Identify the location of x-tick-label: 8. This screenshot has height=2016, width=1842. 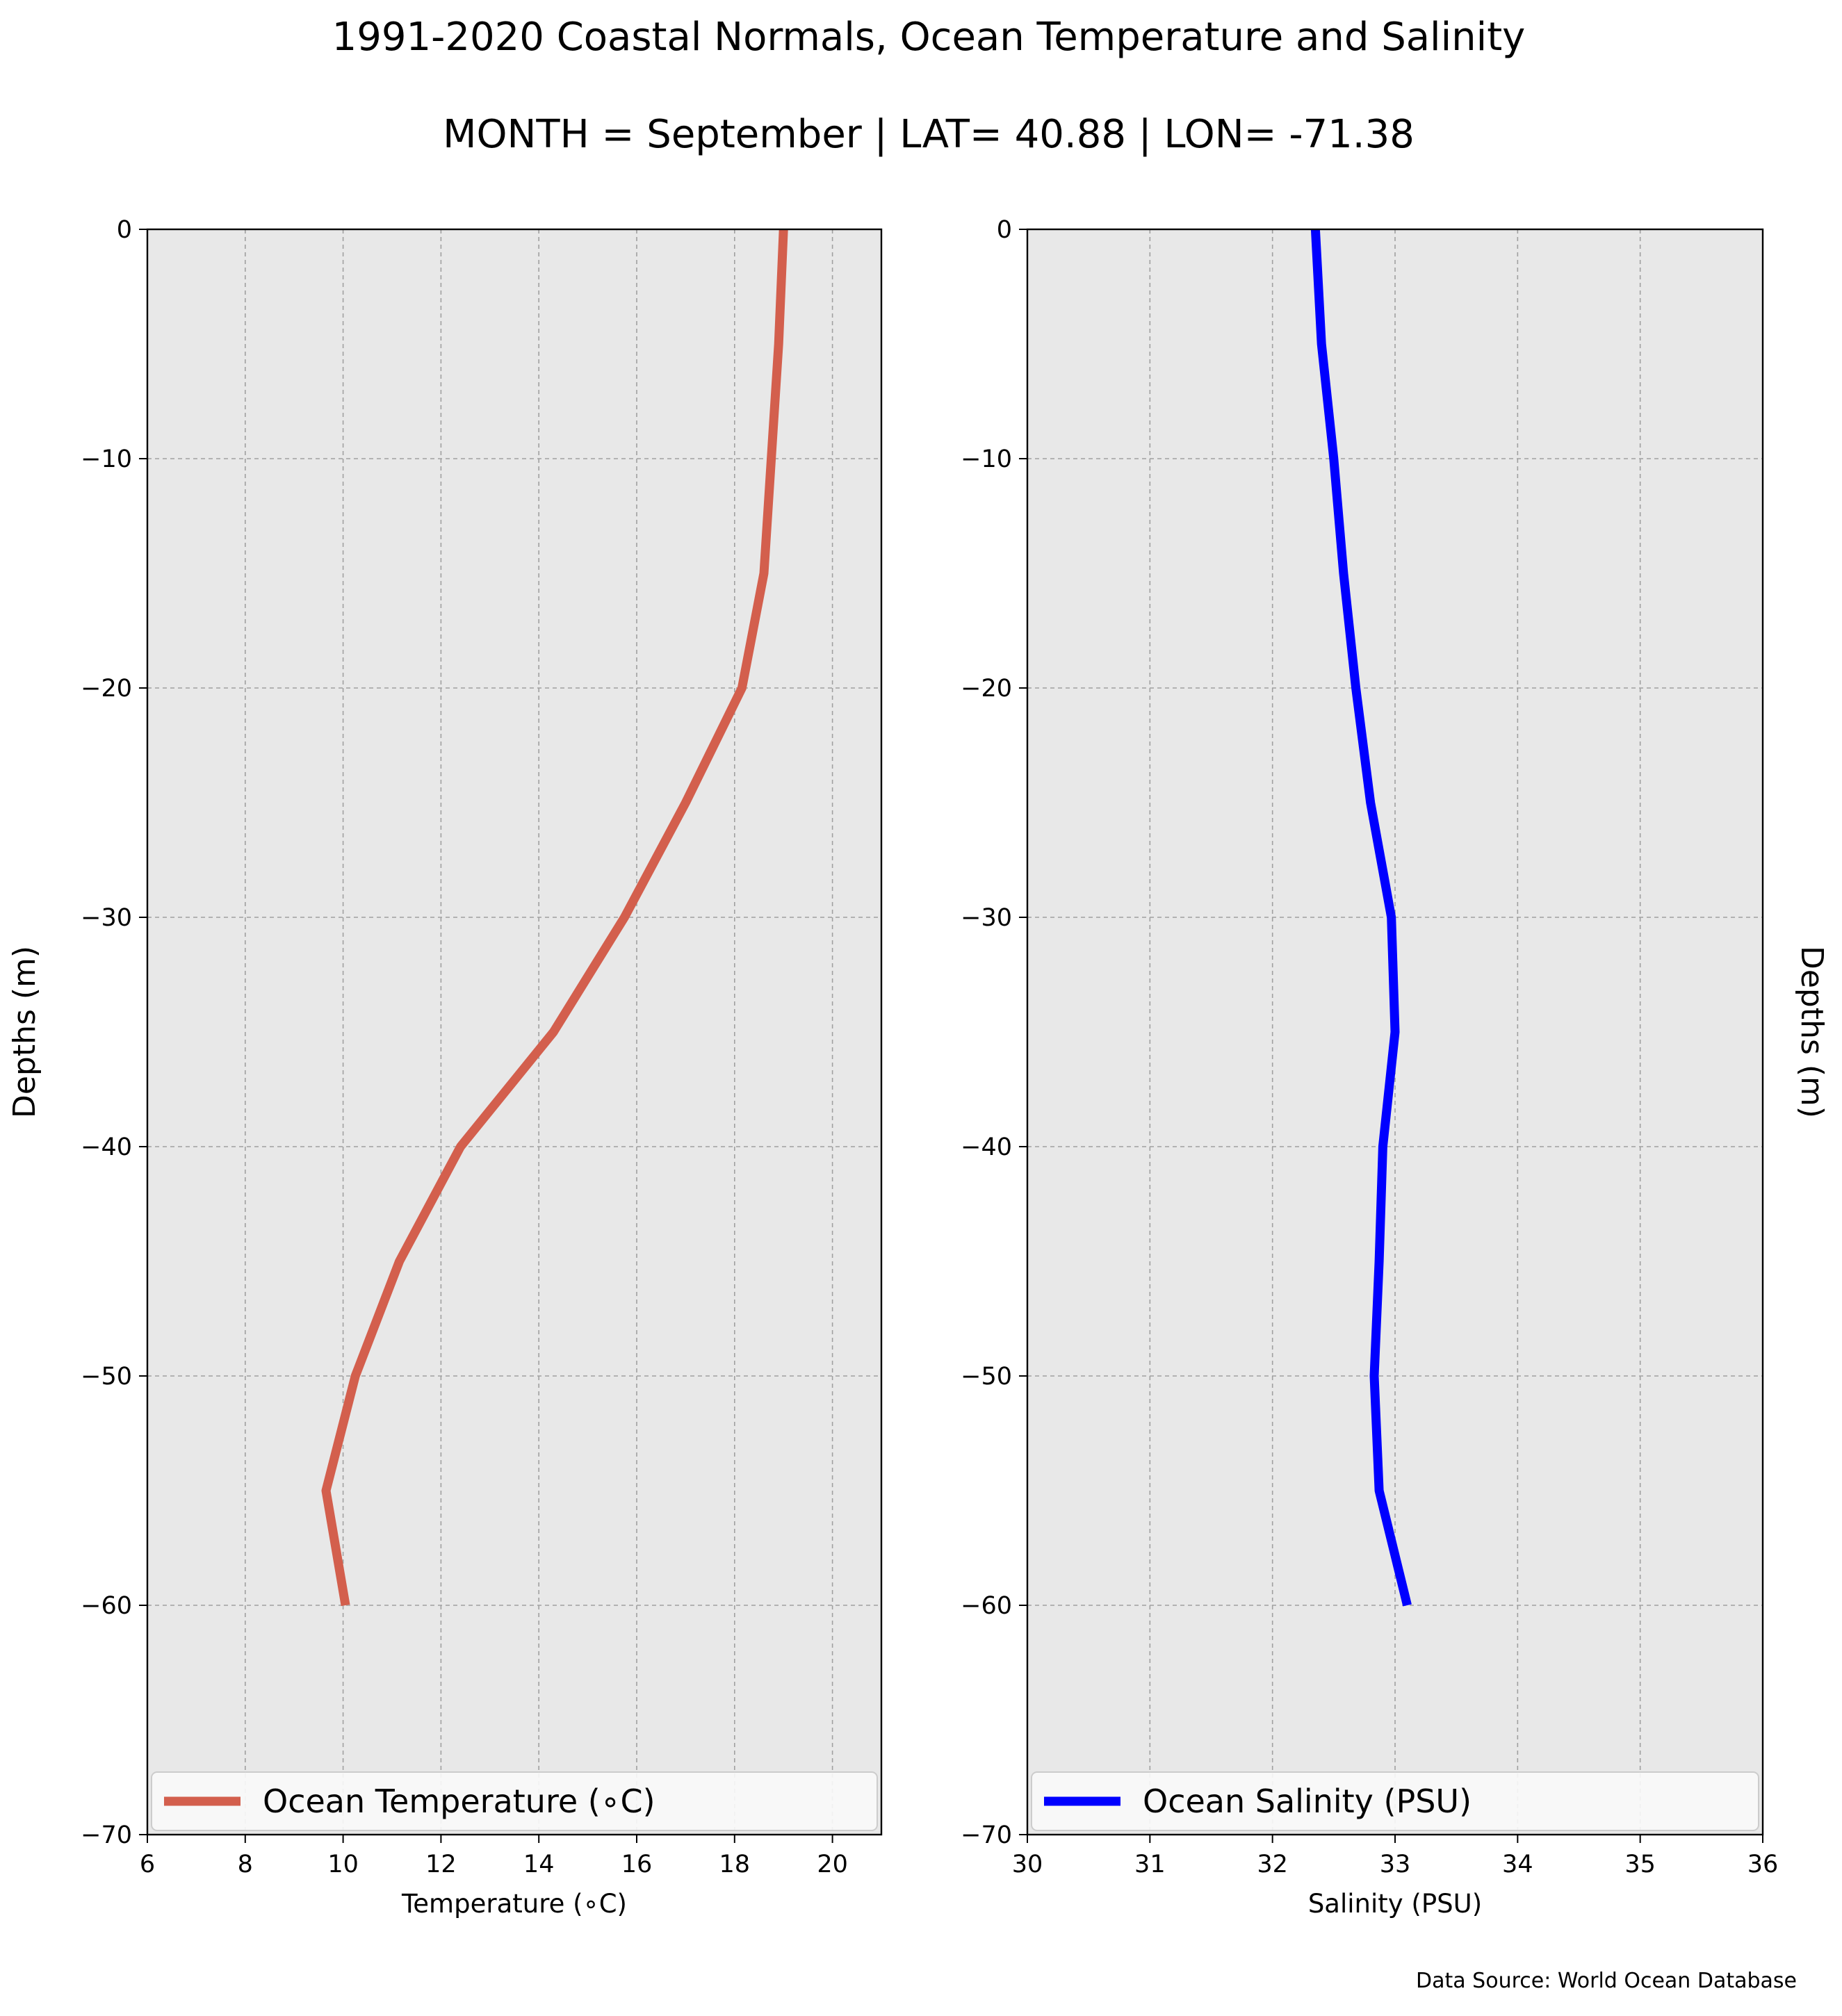
(245, 1865).